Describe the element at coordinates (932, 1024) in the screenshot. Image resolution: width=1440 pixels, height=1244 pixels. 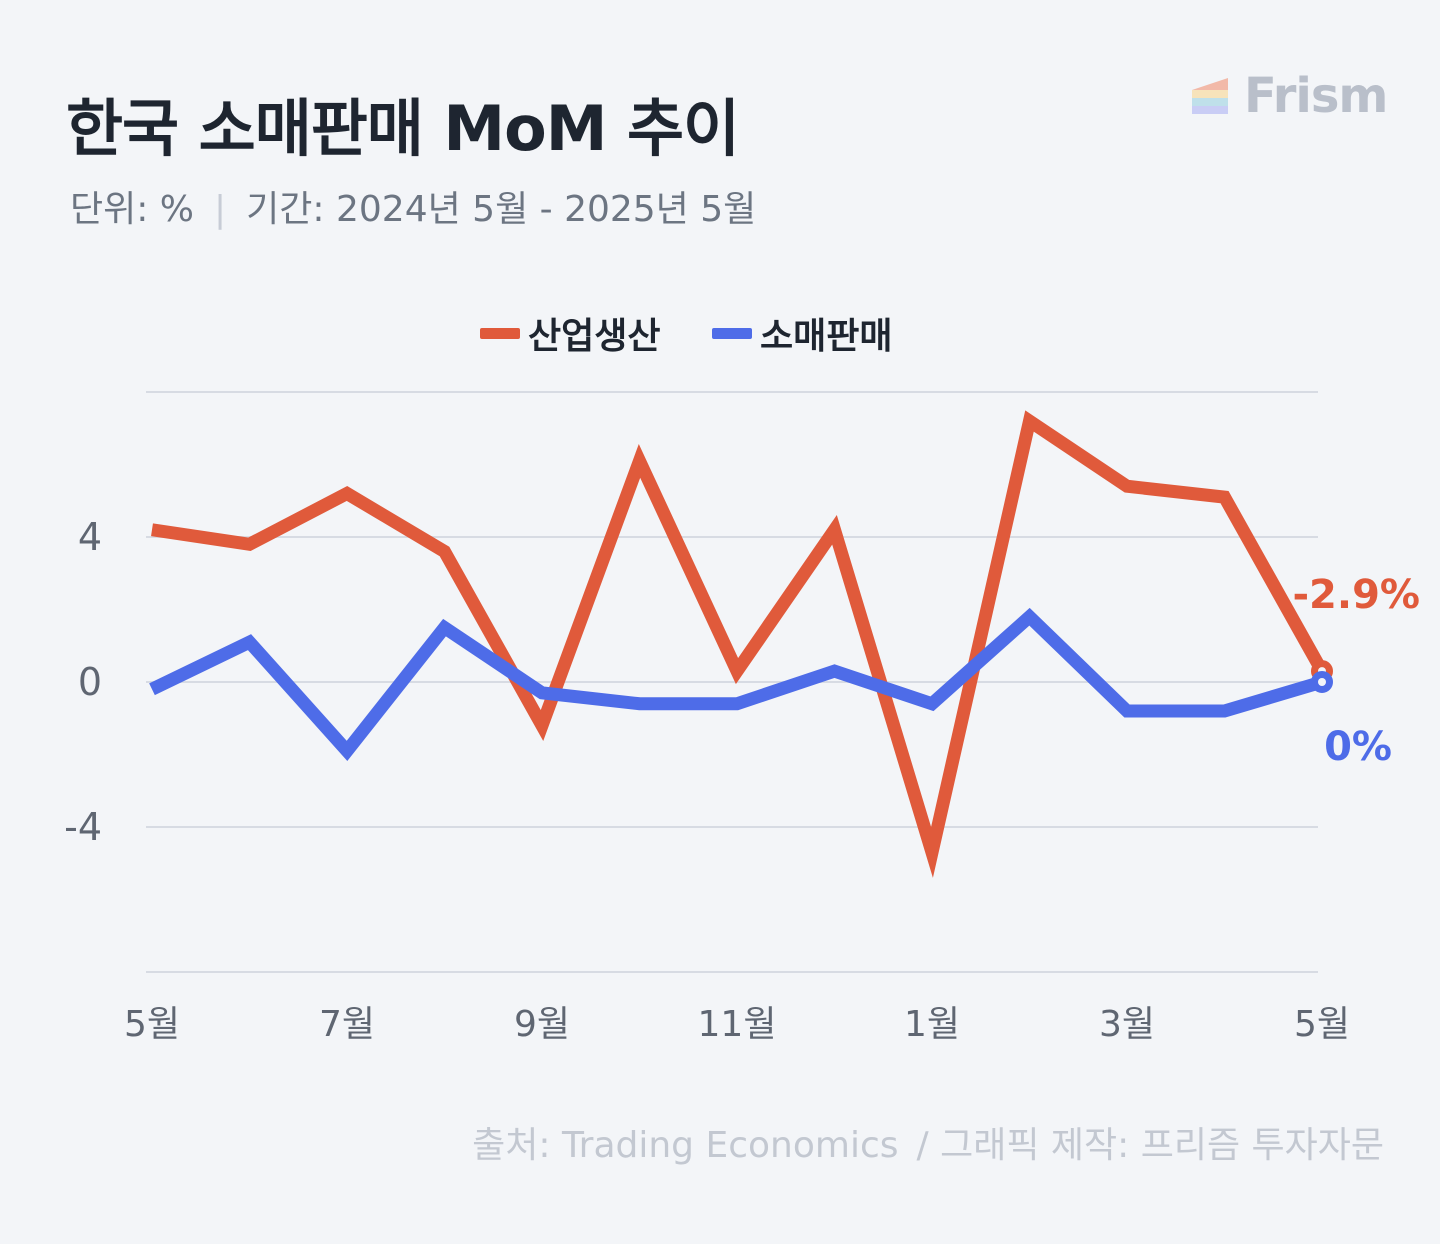
I see `x-tick-label: 1월` at that location.